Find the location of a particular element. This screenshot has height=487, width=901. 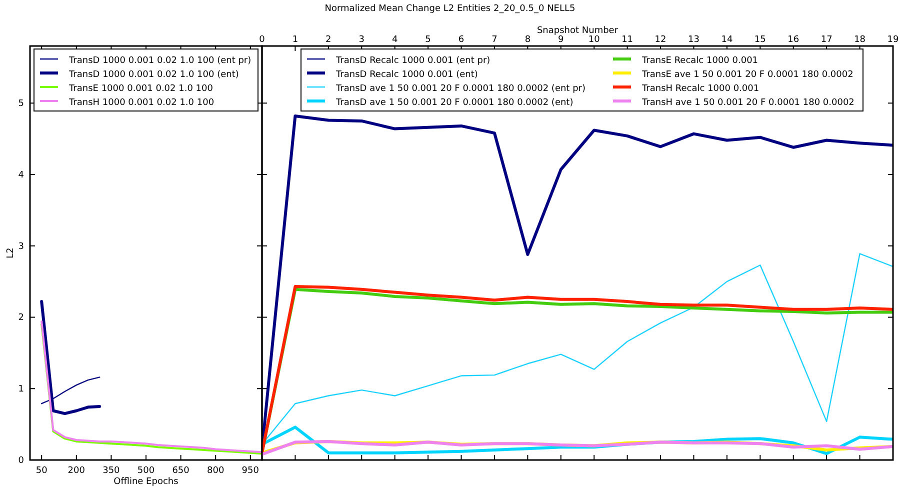

y-tick-label: 2 is located at coordinates (21, 318).